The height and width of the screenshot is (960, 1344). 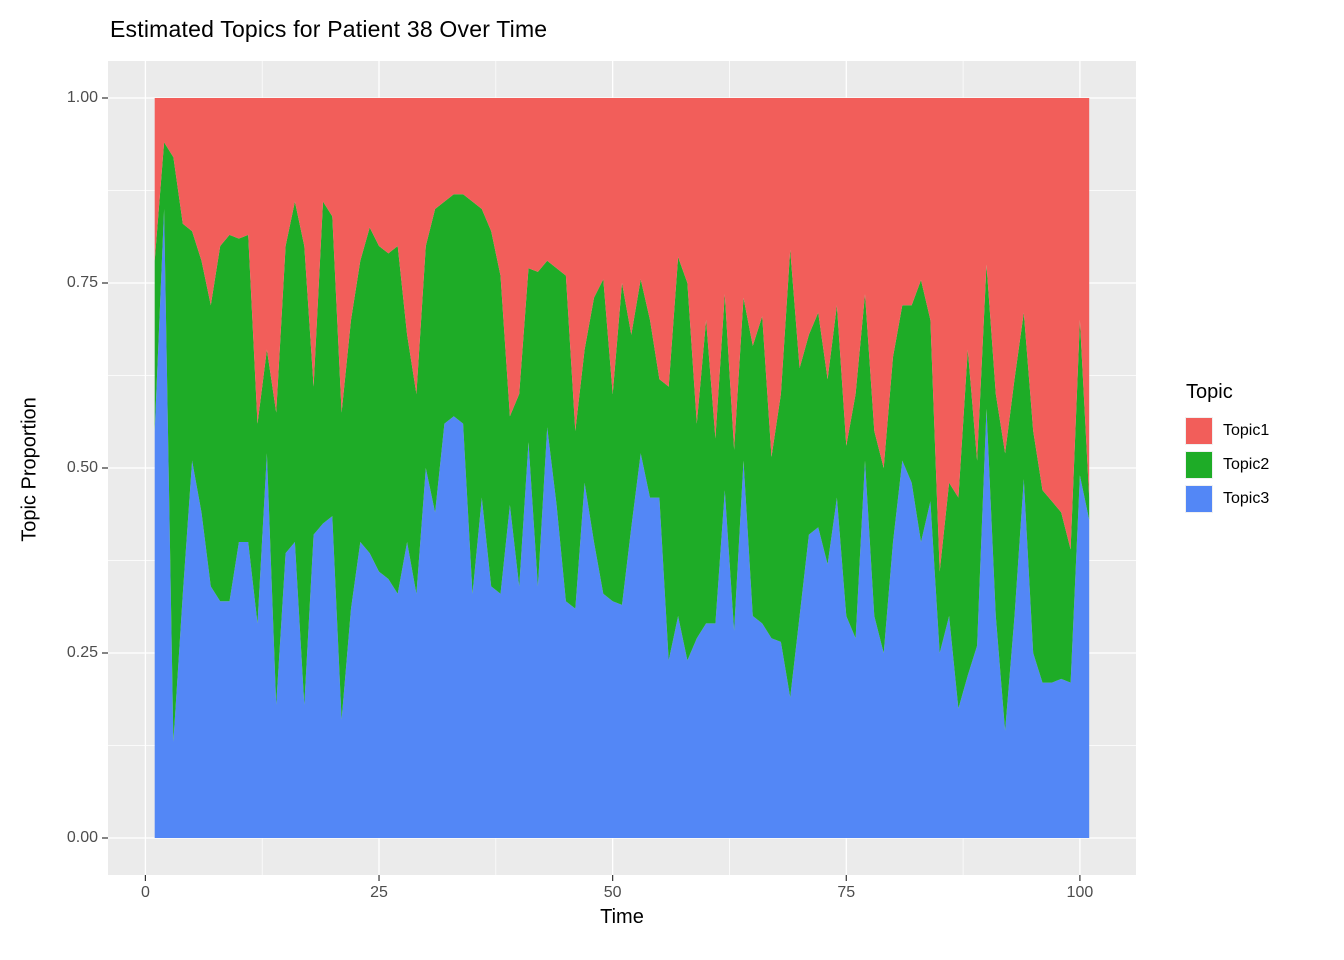 I want to click on y-tick-label-0.75: 0.75, so click(x=82, y=282).